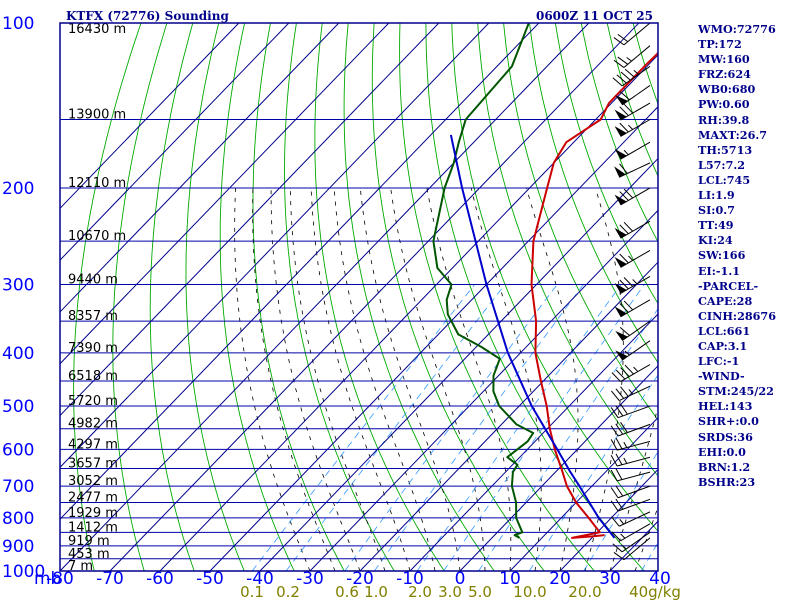 This screenshot has width=800, height=600. What do you see at coordinates (480, 591) in the screenshot?
I see `mixing-ratio-tick-label: 5.0` at bounding box center [480, 591].